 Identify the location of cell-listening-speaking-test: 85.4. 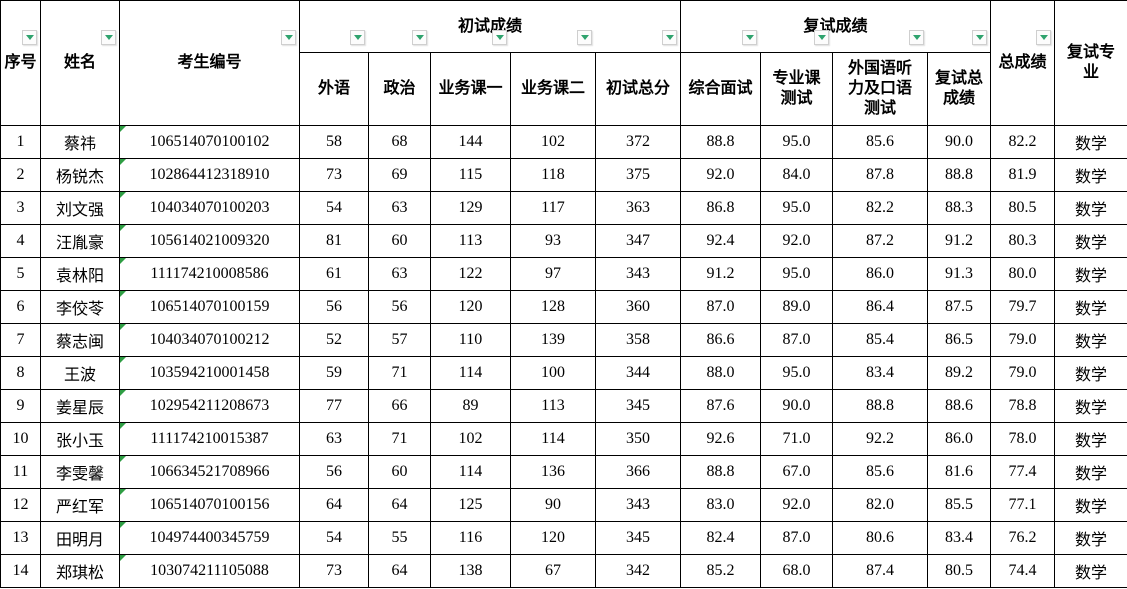
(880, 340).